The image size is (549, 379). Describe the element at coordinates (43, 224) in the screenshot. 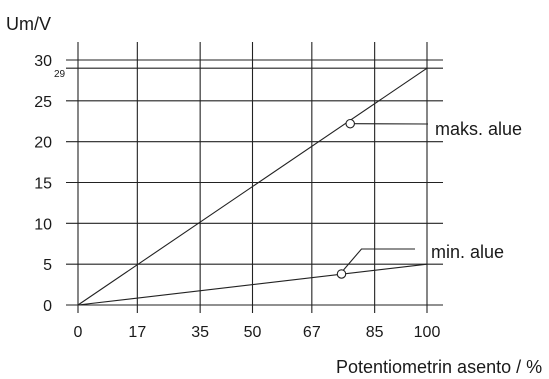

I see `y-tick-label: 10` at that location.